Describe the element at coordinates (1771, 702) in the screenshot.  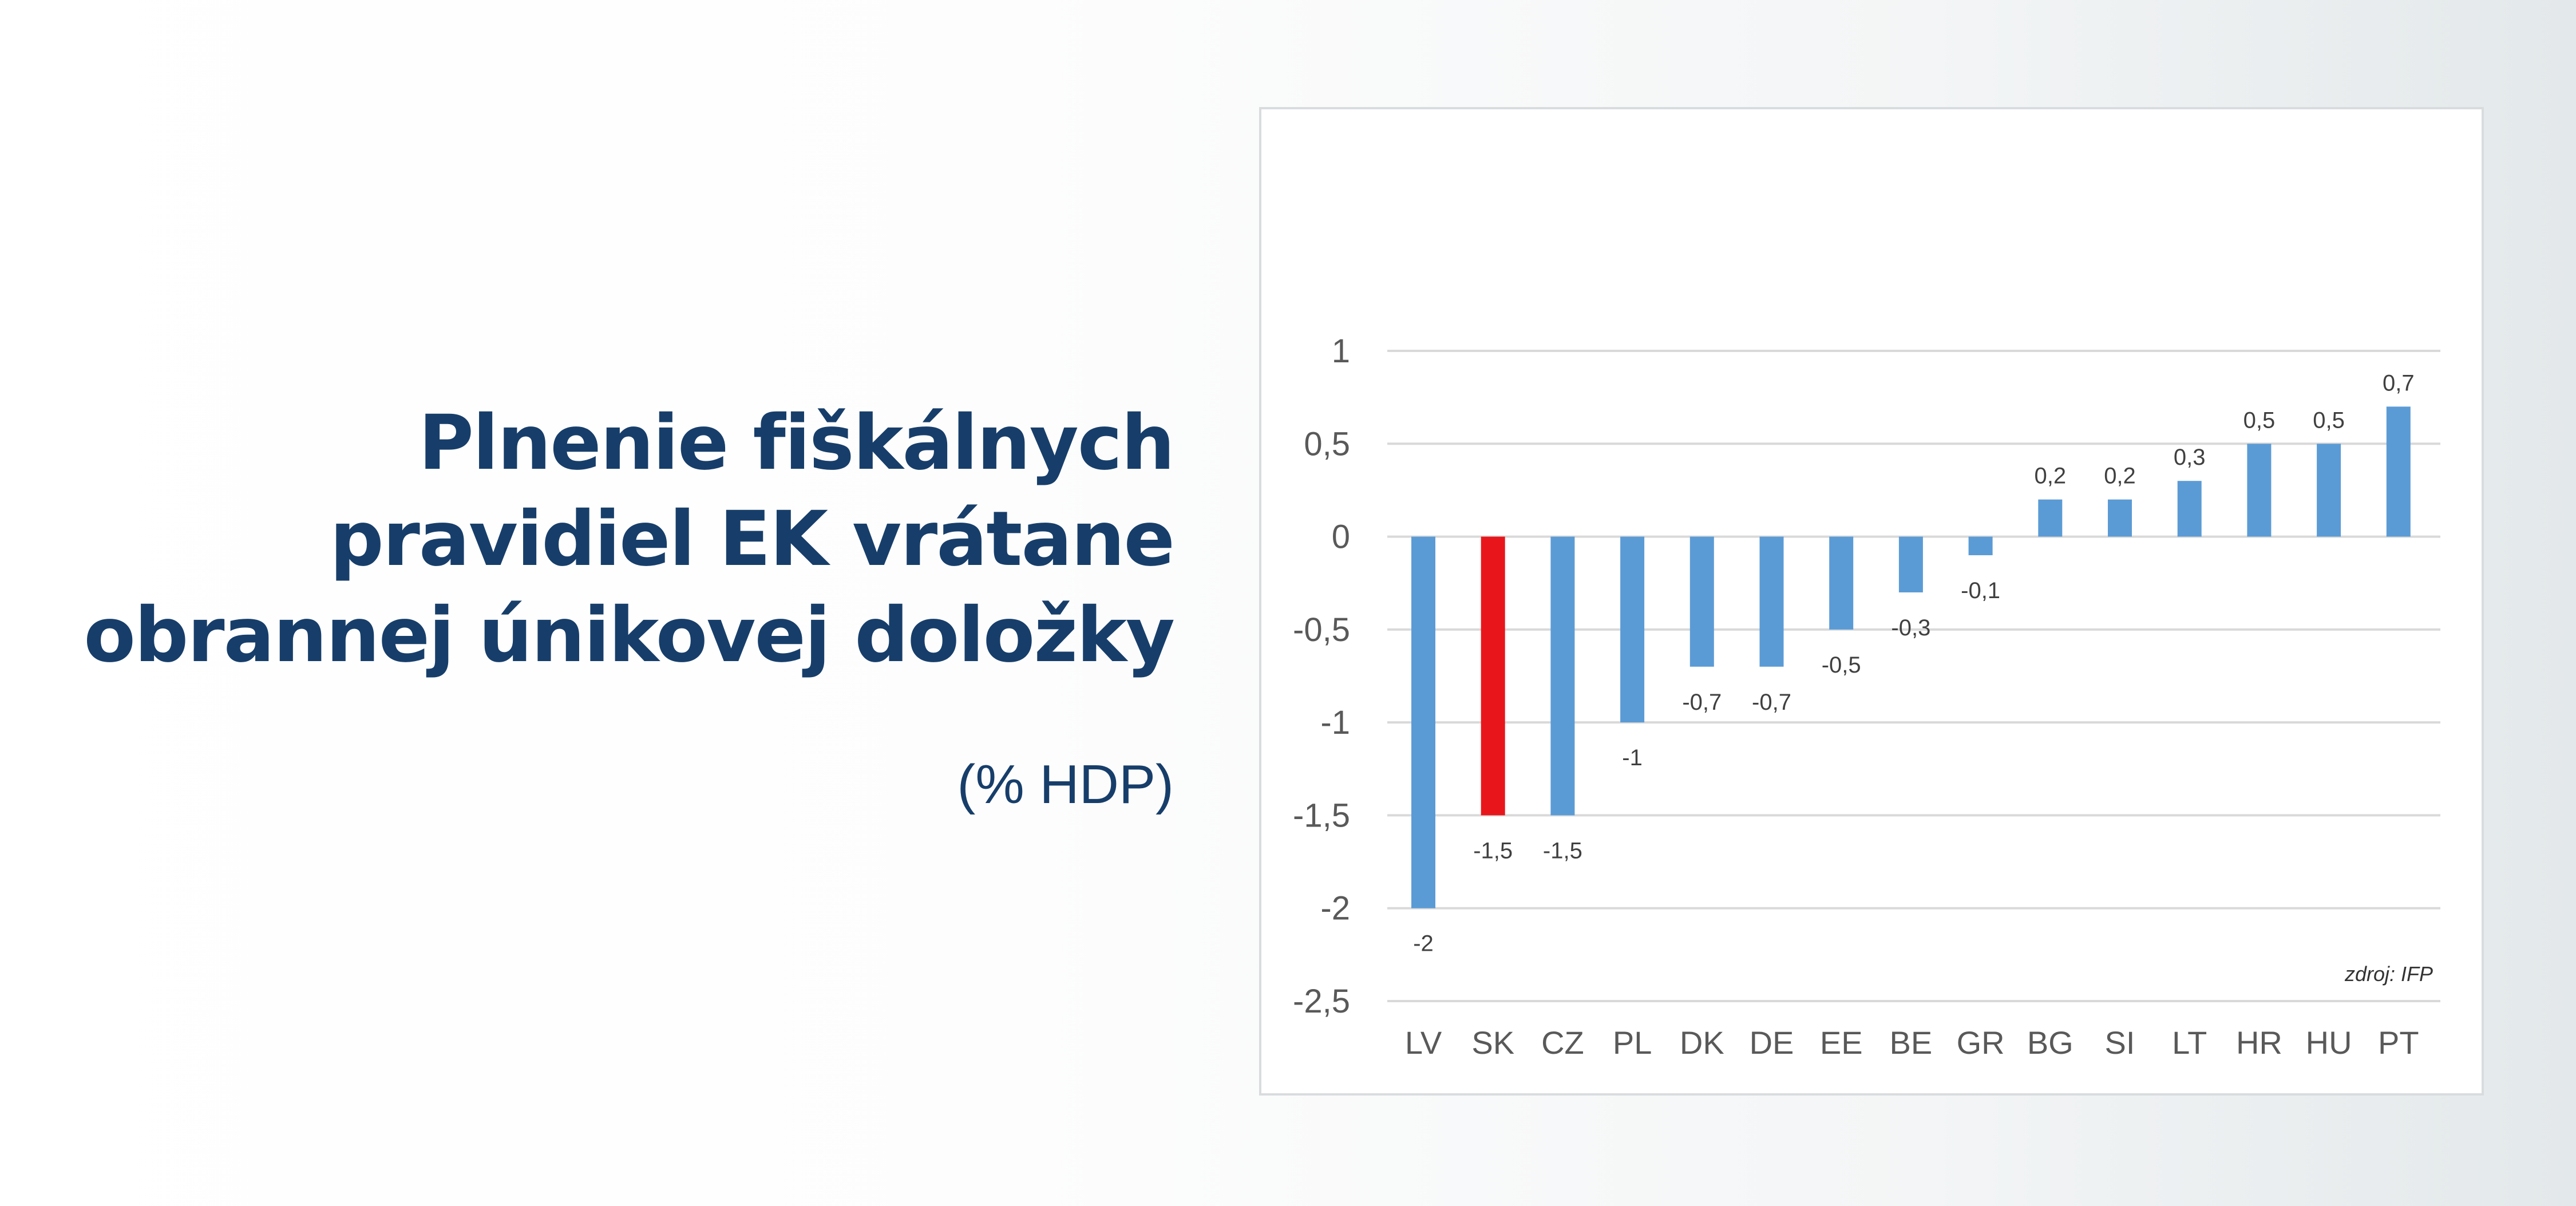
I see `data-label-de: -0,7` at that location.